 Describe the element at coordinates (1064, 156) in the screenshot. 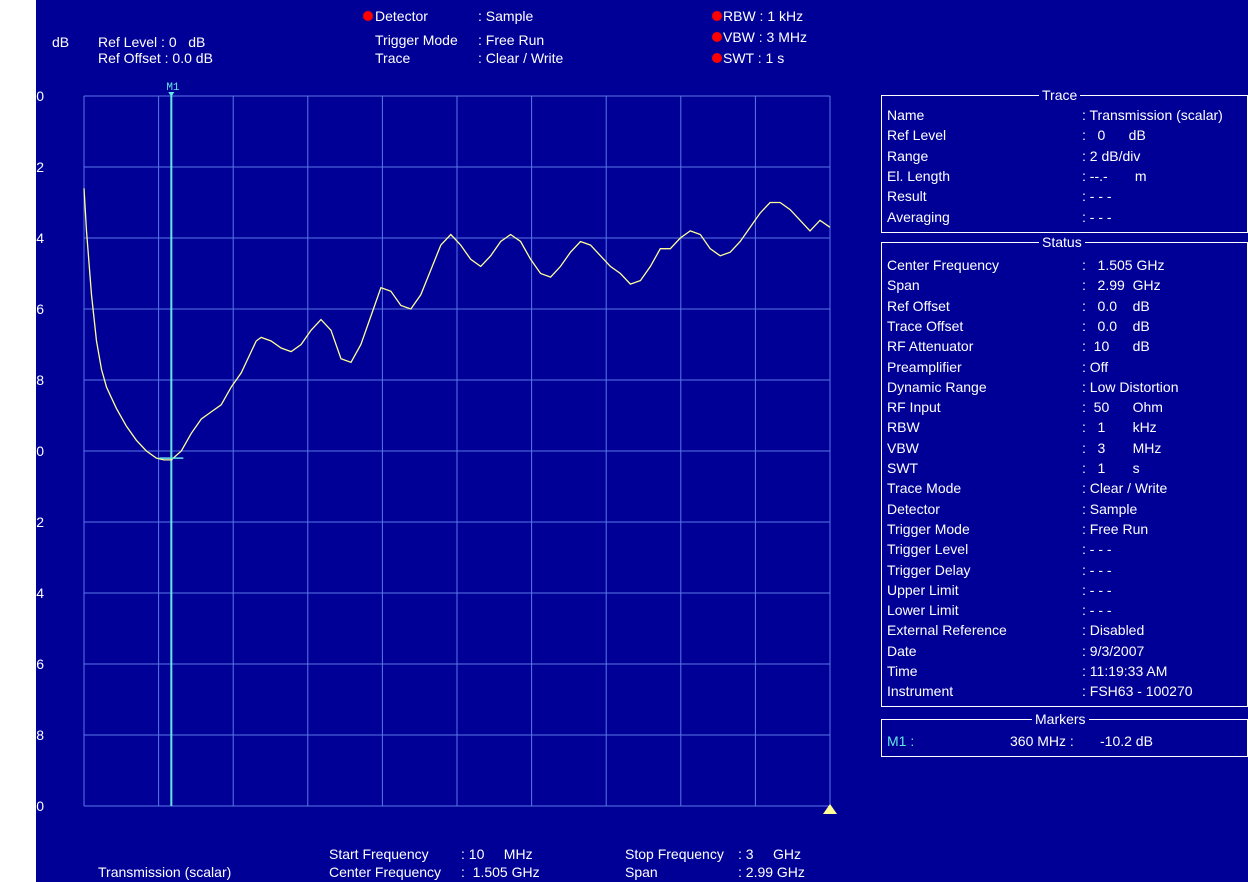

I see `trace-panel-row: Range: 2 dB/div` at that location.